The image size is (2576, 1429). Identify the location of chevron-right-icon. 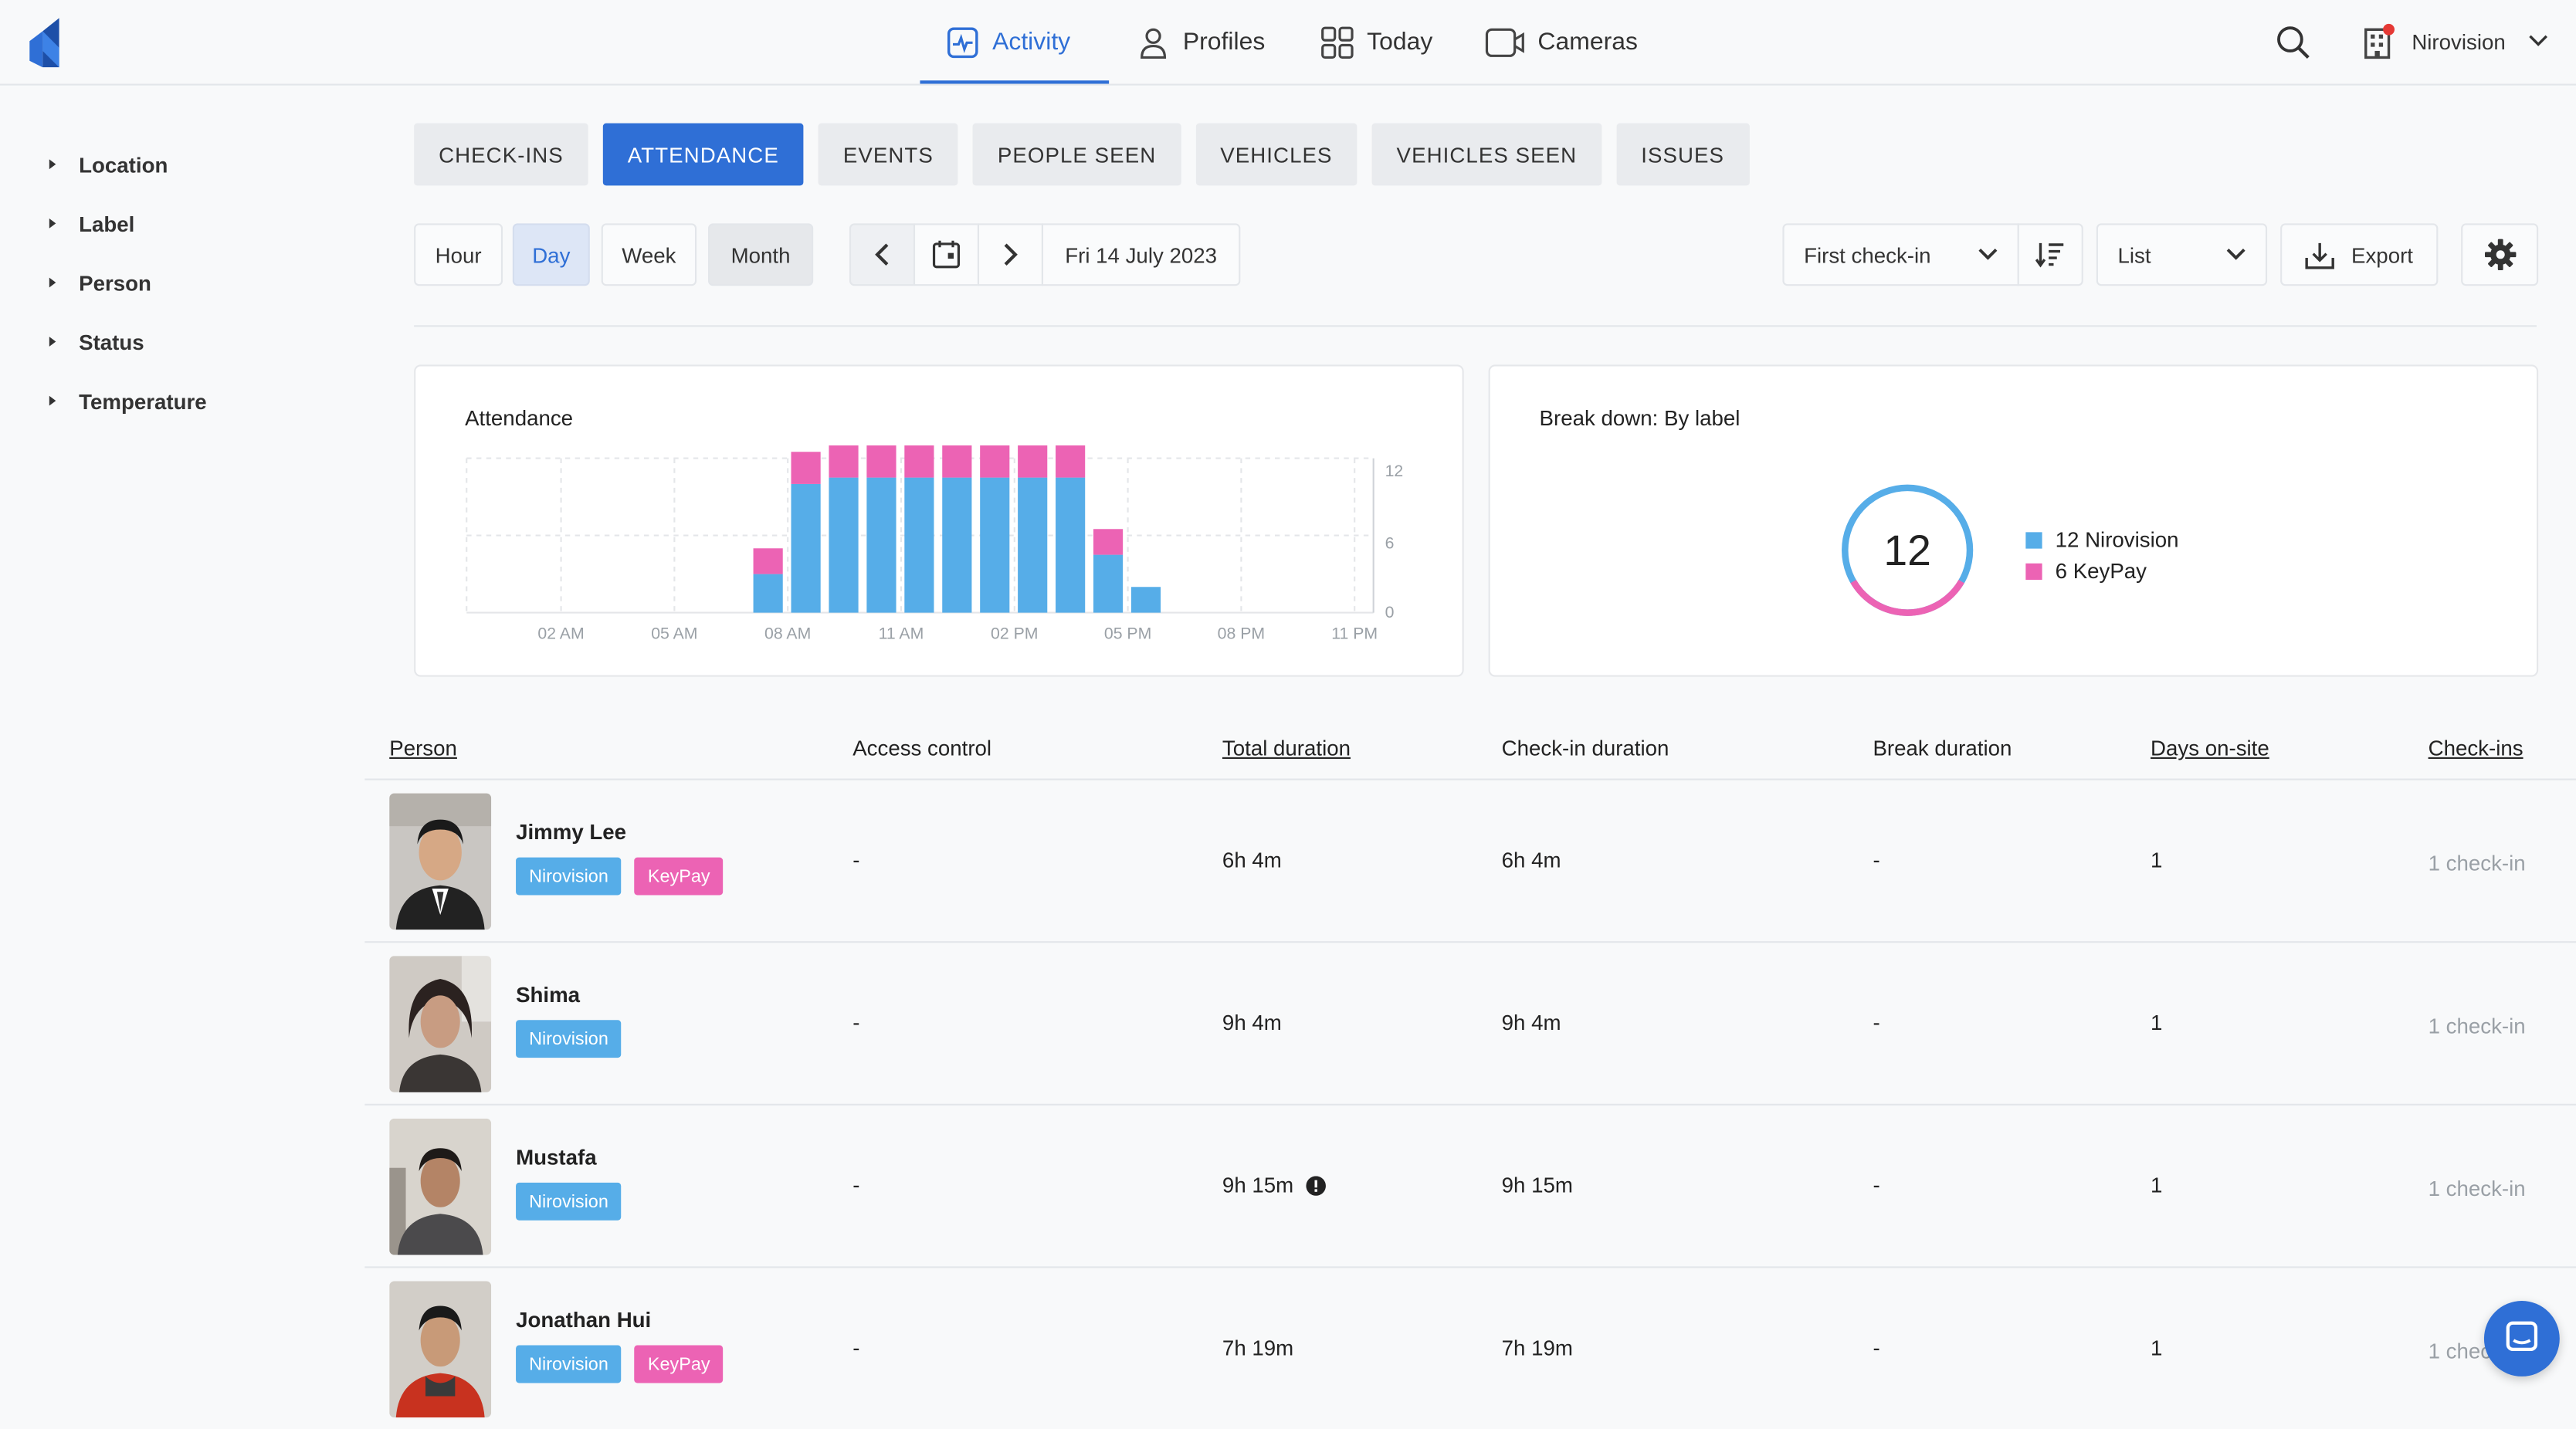
(1011, 255).